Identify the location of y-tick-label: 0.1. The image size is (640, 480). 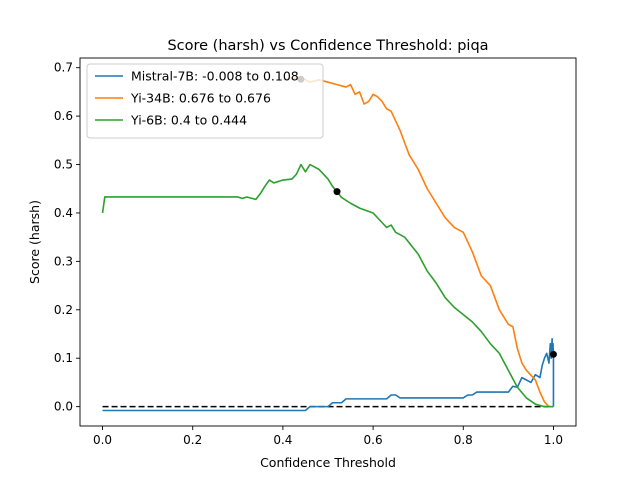
(63, 358).